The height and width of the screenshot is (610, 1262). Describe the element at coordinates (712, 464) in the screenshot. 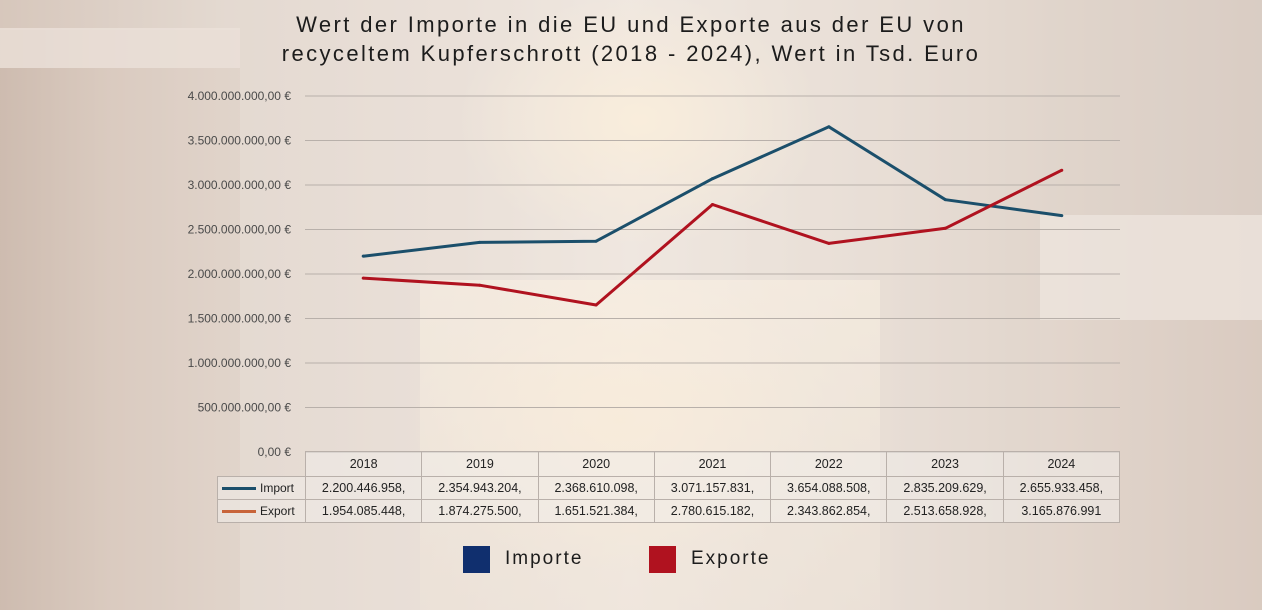

I see `table-year-2021: 2021` at that location.